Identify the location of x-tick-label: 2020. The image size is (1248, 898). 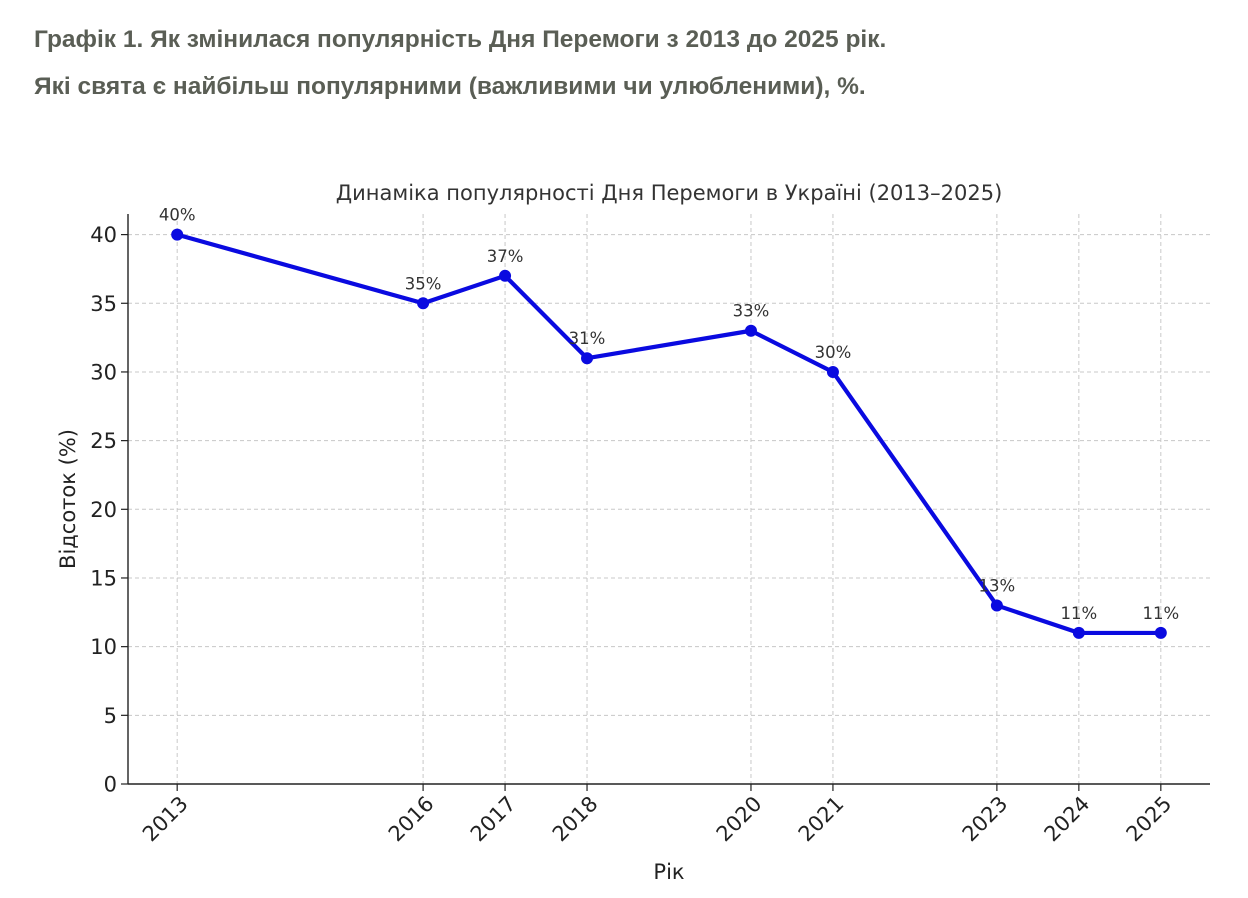
(739, 819).